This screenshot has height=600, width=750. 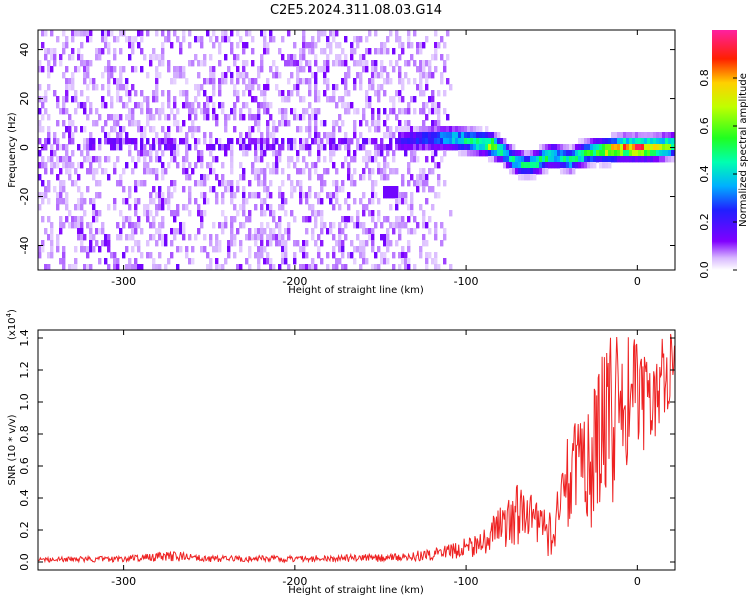 What do you see at coordinates (12, 328) in the screenshot?
I see `snr-y-multiplier-base: (x10` at bounding box center [12, 328].